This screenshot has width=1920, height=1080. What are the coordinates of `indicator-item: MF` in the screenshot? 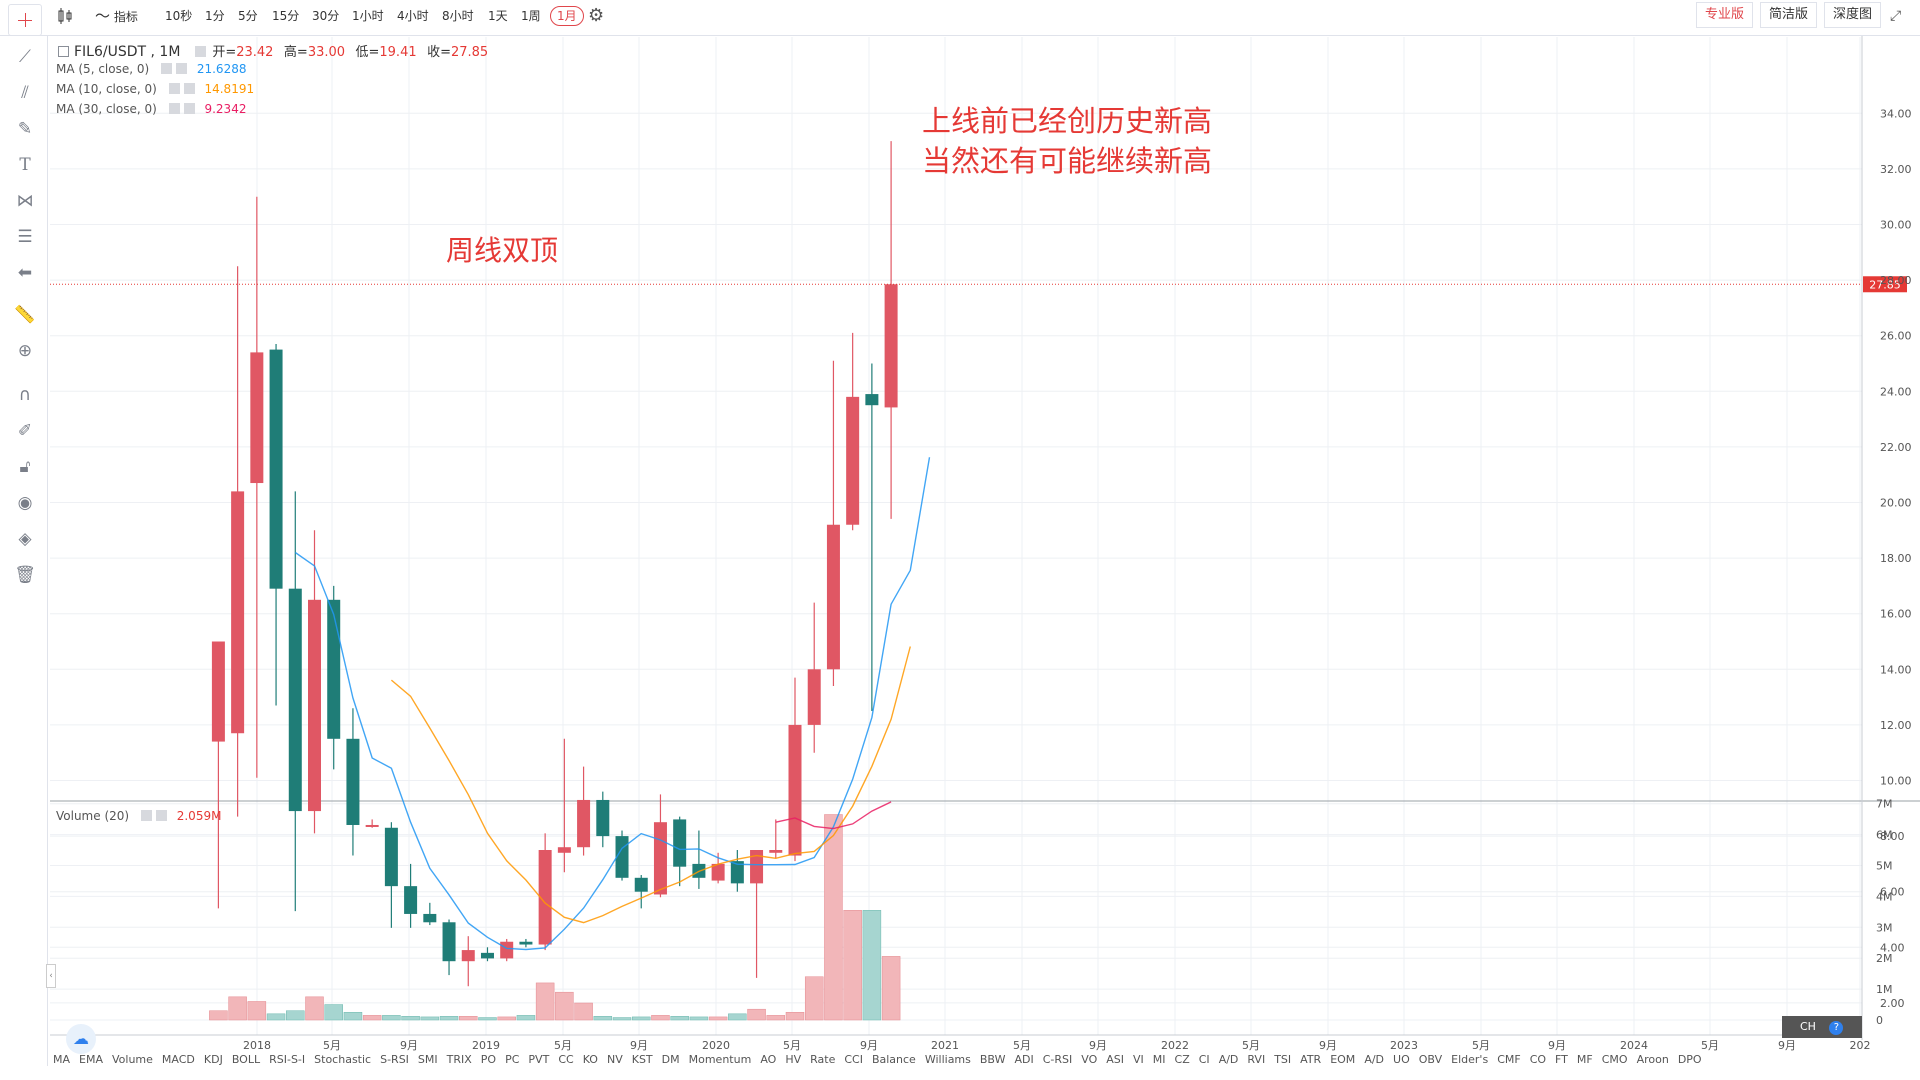 It's located at (1584, 1059).